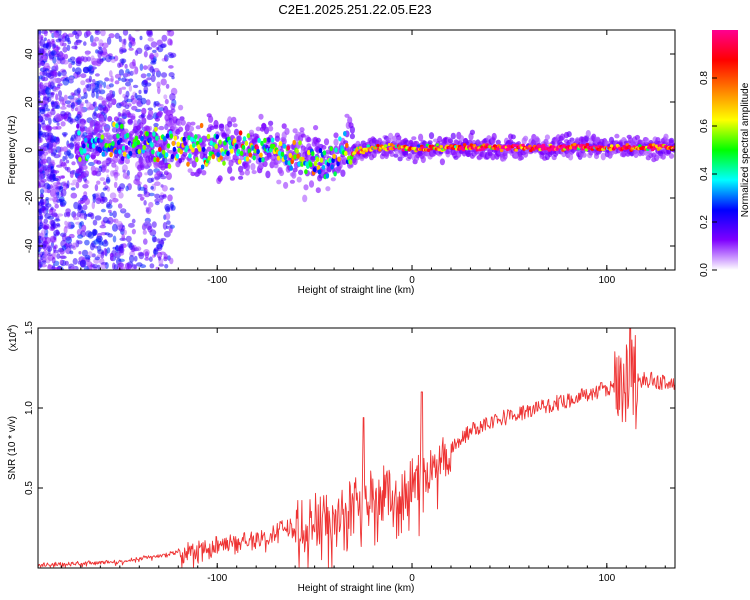 This screenshot has height=600, width=750. I want to click on x-tick-label: -100, so click(217, 280).